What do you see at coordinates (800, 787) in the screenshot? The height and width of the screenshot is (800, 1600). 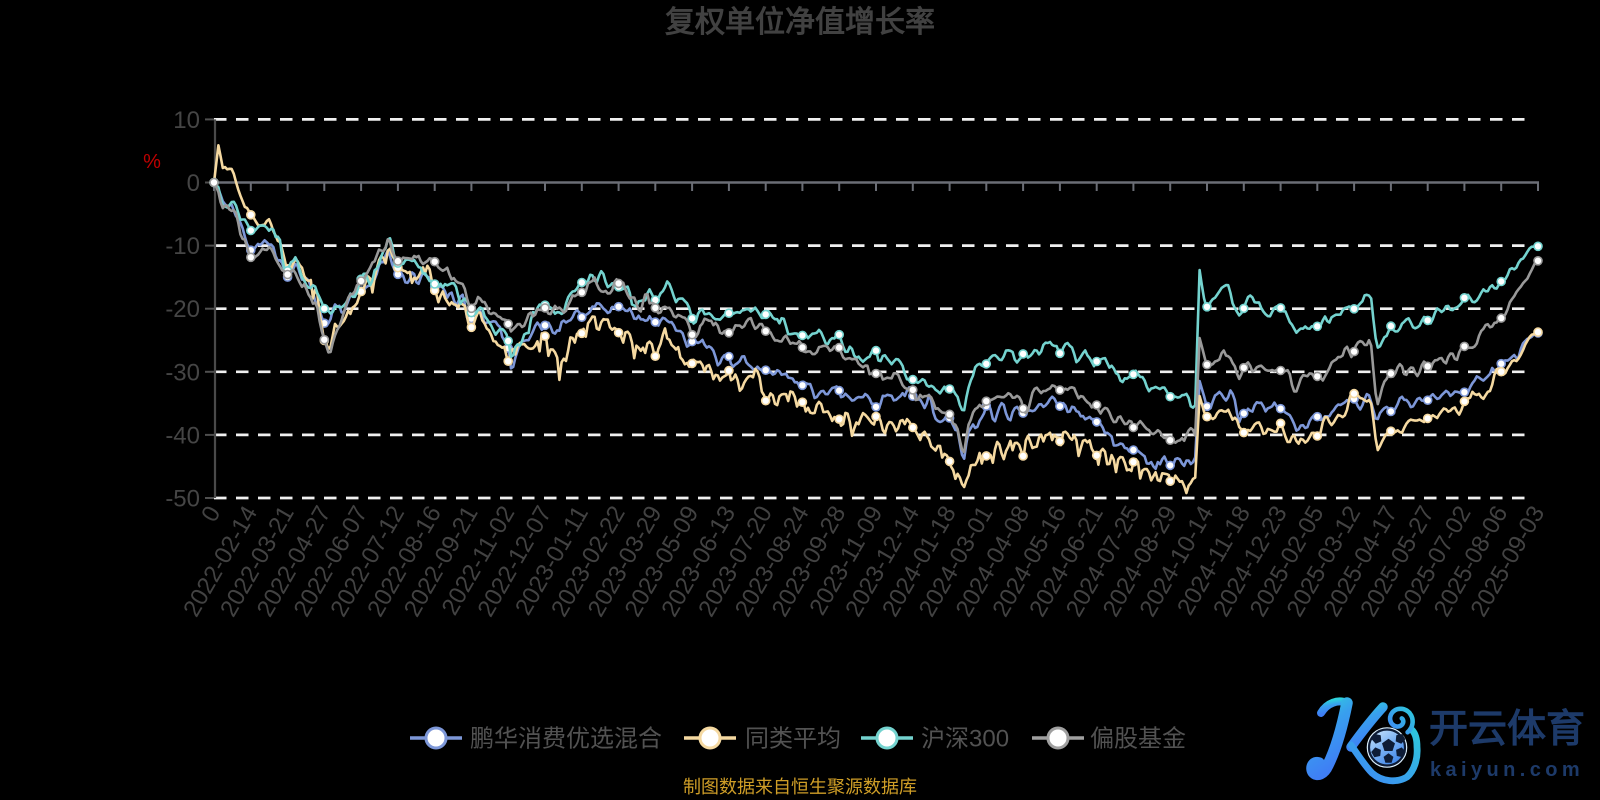 I see `svg-text: 制图数据来自恒生聚源数据库` at bounding box center [800, 787].